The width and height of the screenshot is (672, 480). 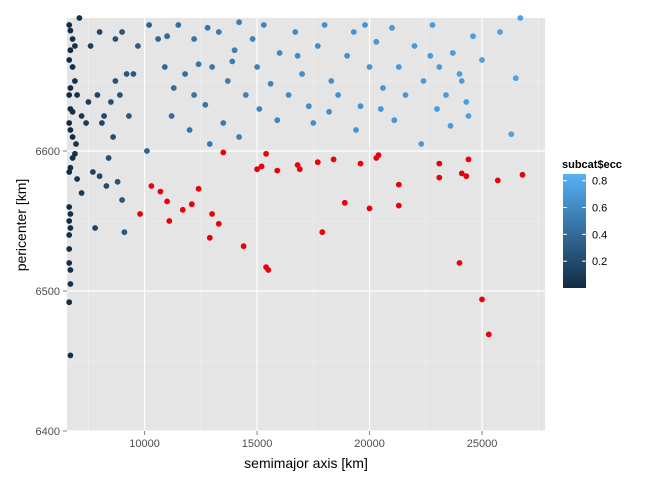 I want to click on legend-tick-label: 0.6, so click(x=599, y=209).